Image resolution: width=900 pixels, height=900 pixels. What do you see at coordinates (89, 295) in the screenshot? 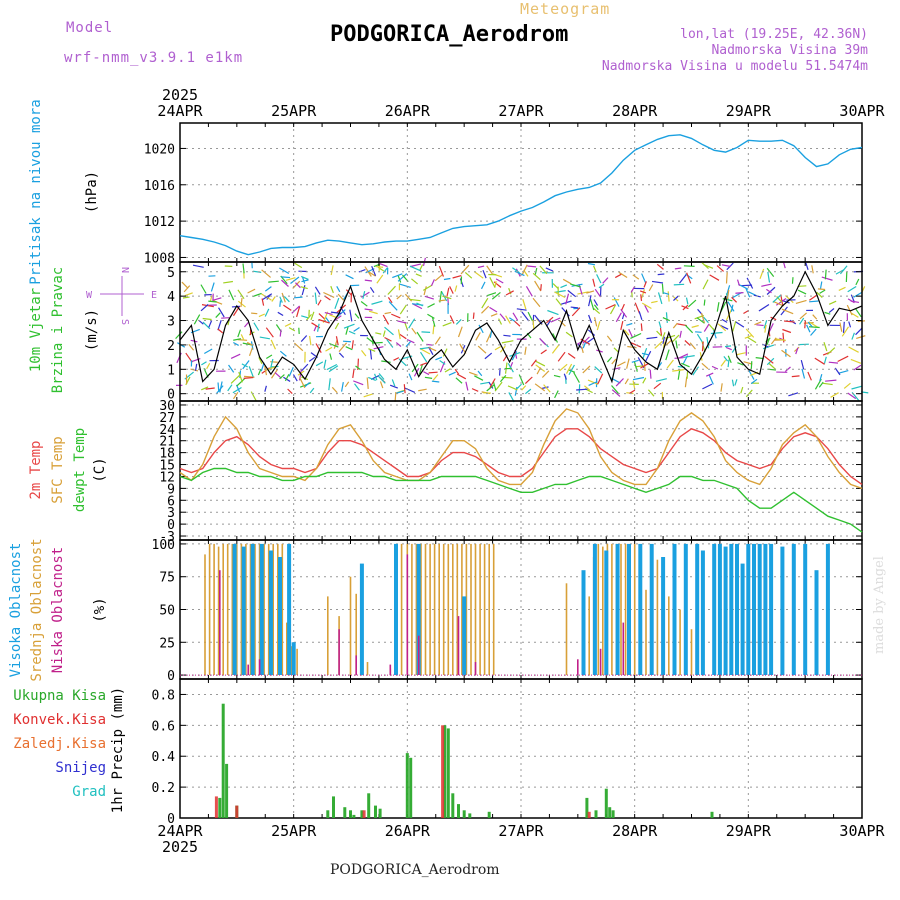
I see `compass-west-label: W` at bounding box center [89, 295].